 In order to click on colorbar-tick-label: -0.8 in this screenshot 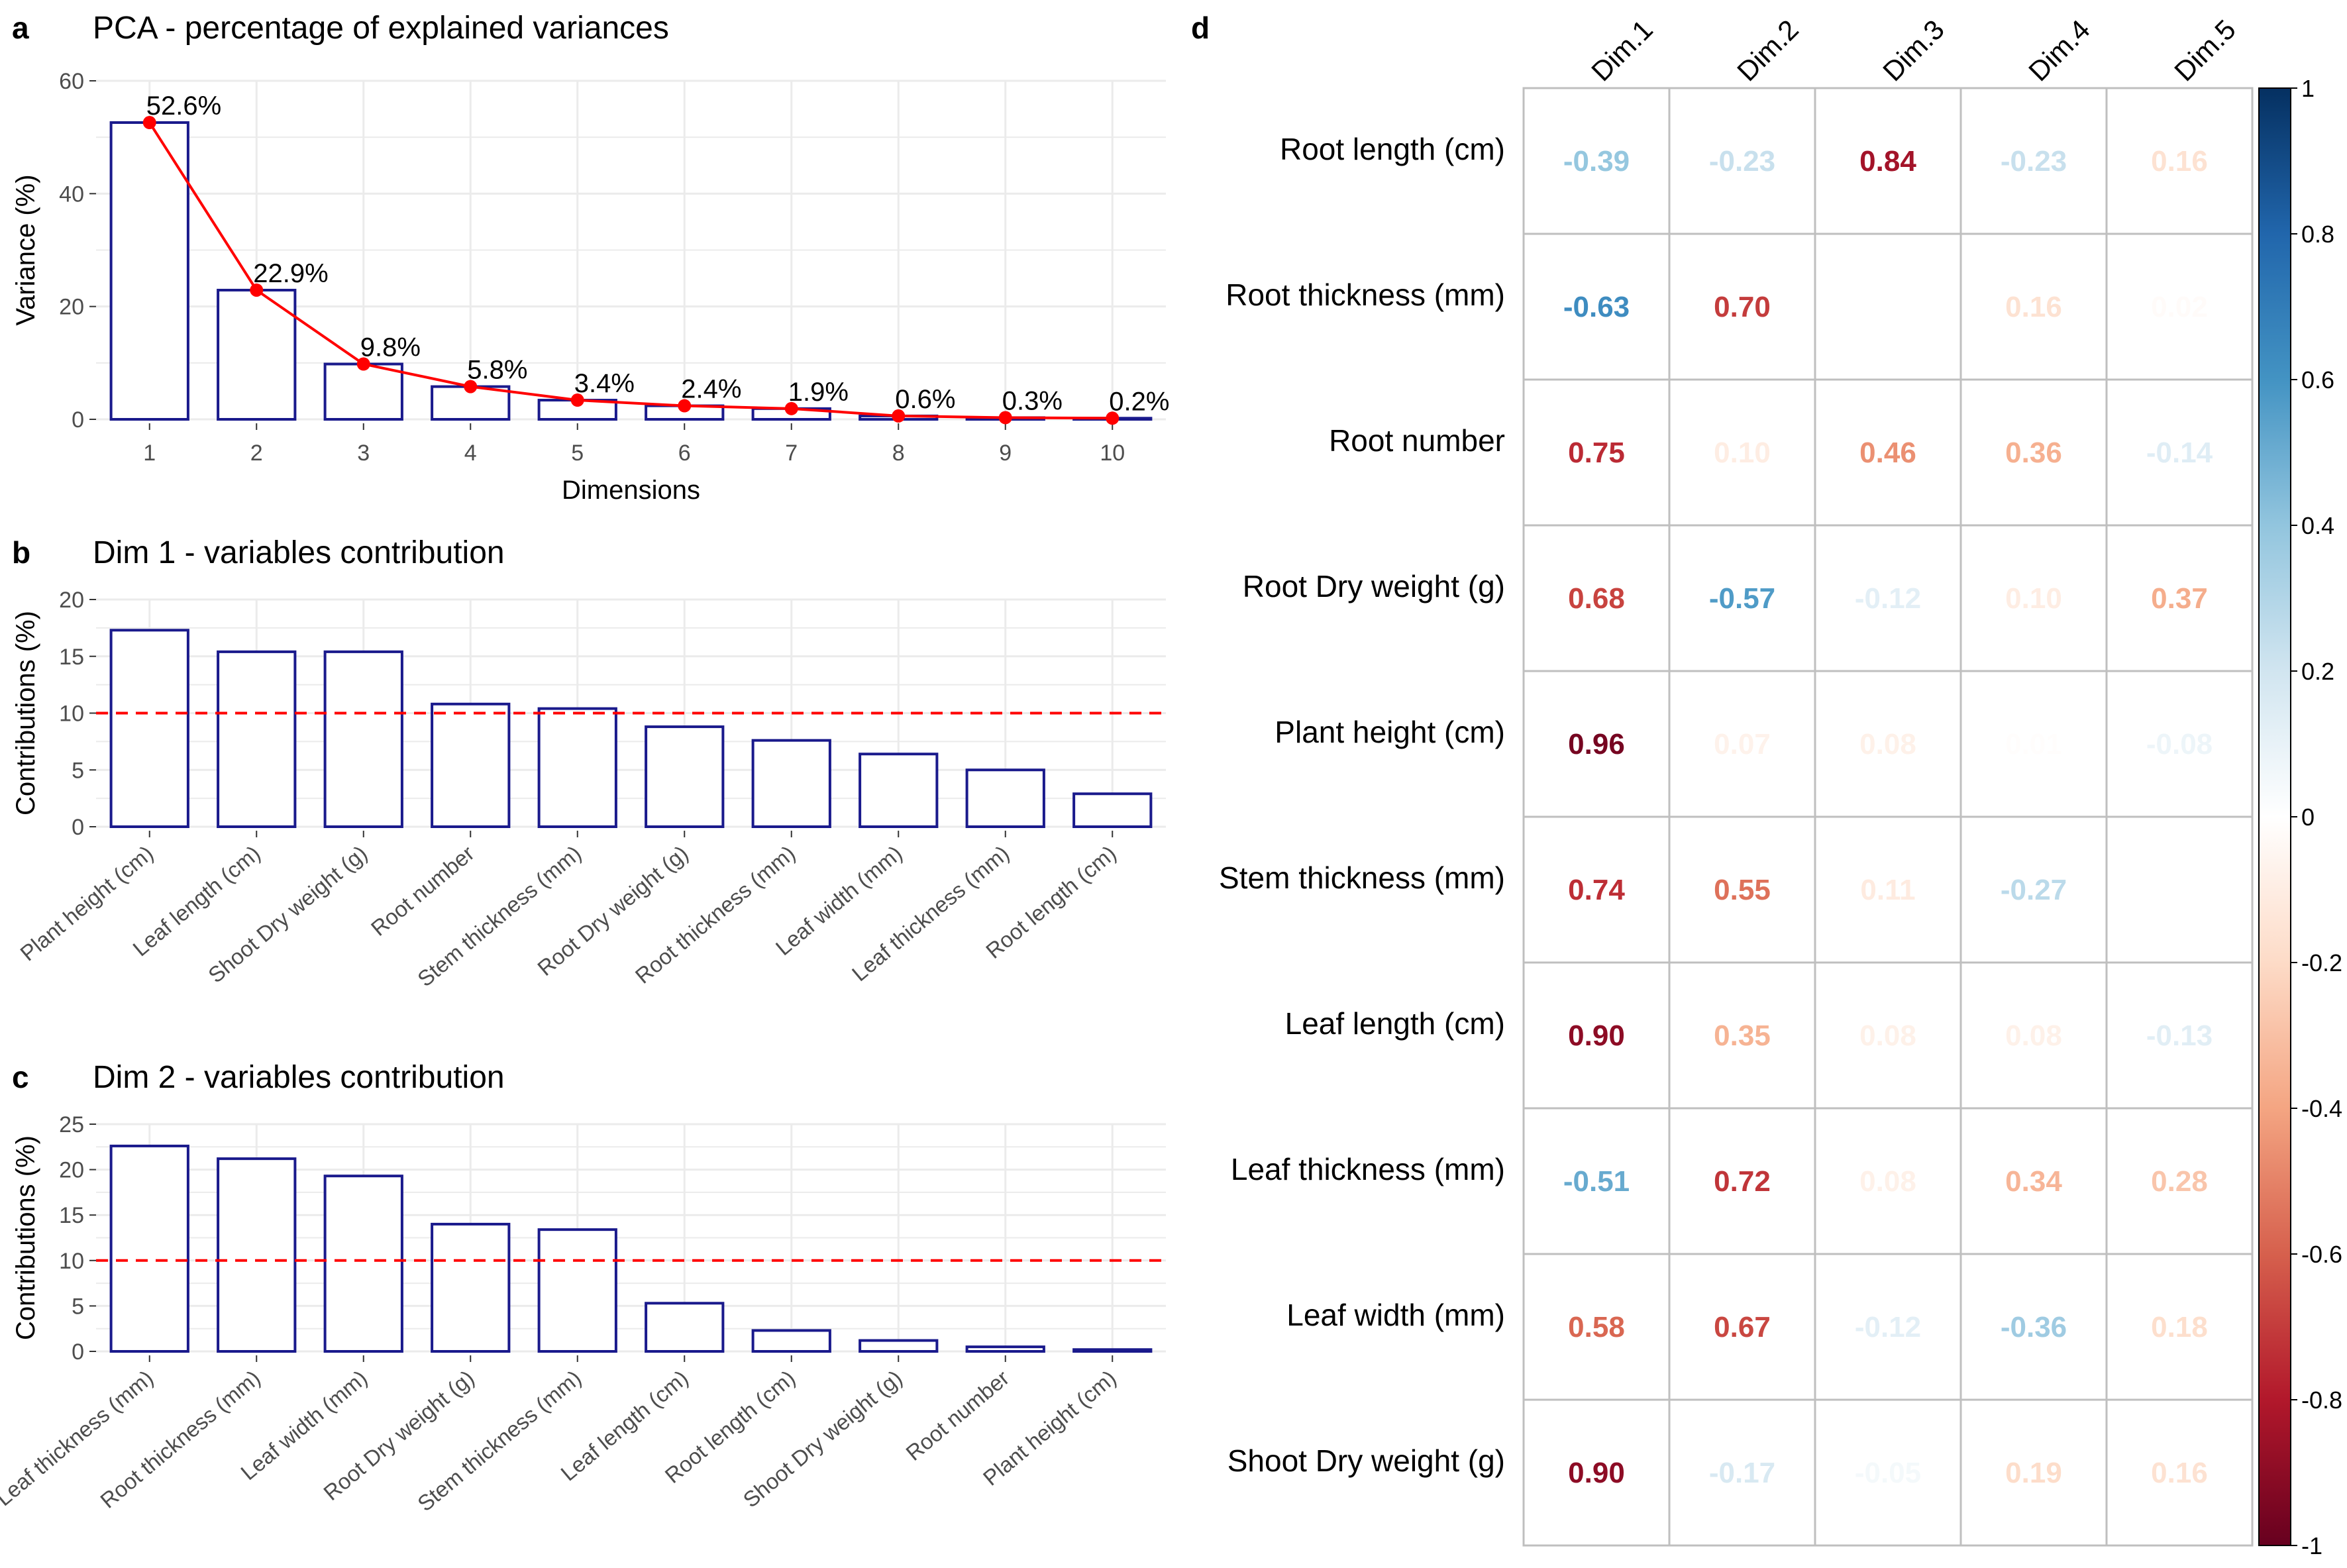, I will do `click(2321, 1400)`.